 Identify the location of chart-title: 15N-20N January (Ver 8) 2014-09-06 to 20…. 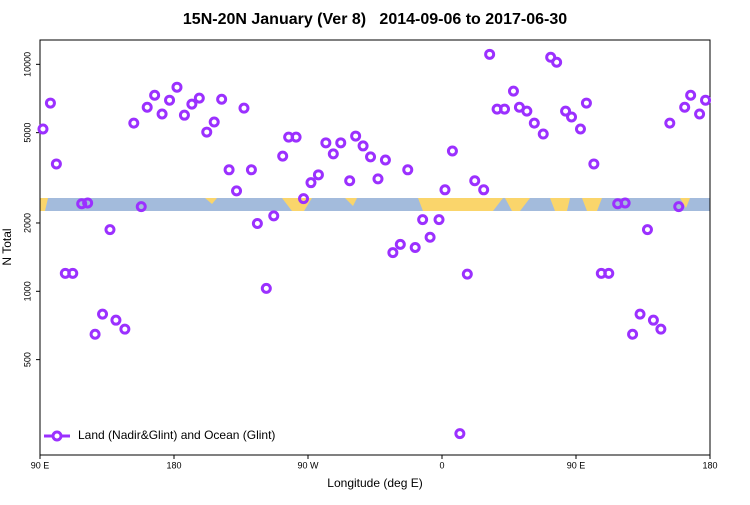
(375, 19).